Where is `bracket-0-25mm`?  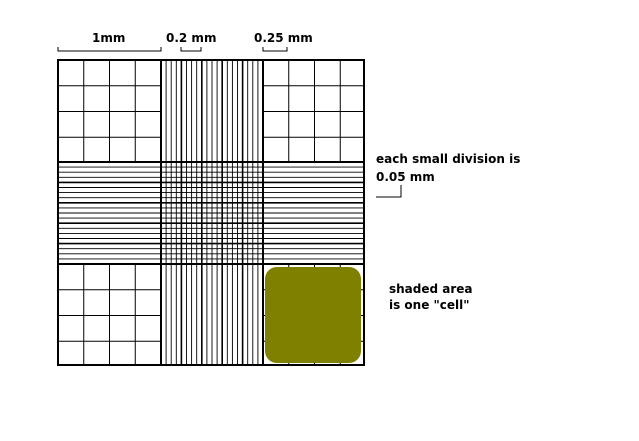 bracket-0-25mm is located at coordinates (275, 49).